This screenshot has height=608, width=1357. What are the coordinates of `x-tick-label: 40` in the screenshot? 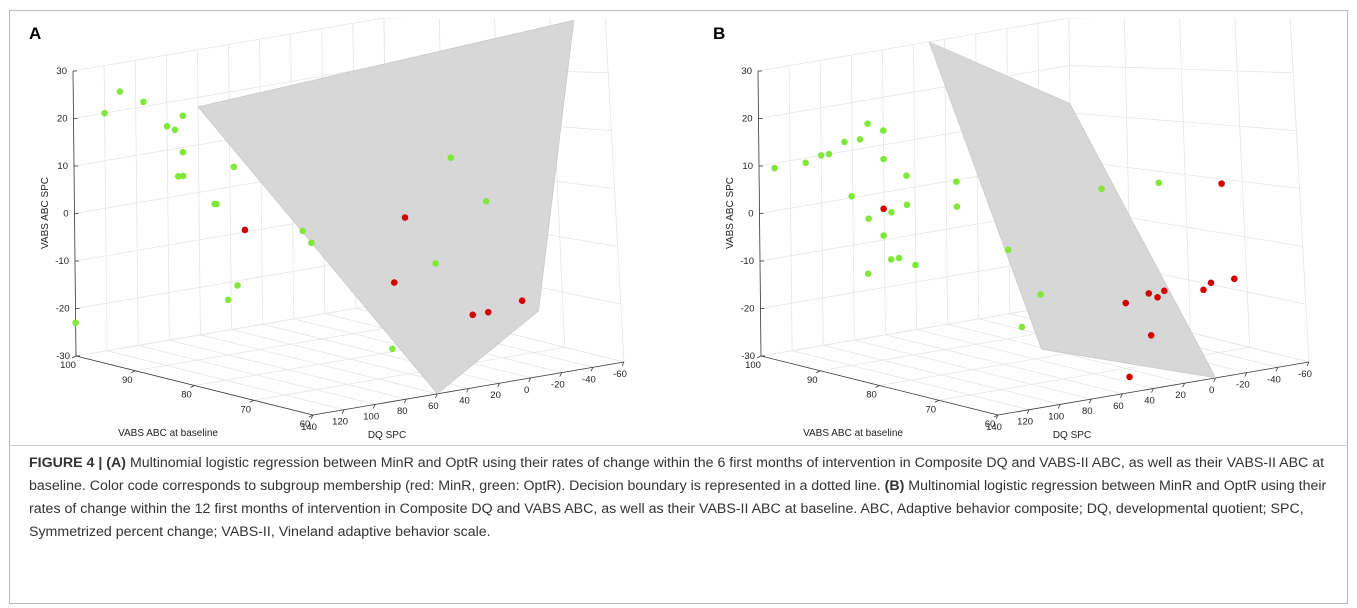 It's located at (1149, 401).